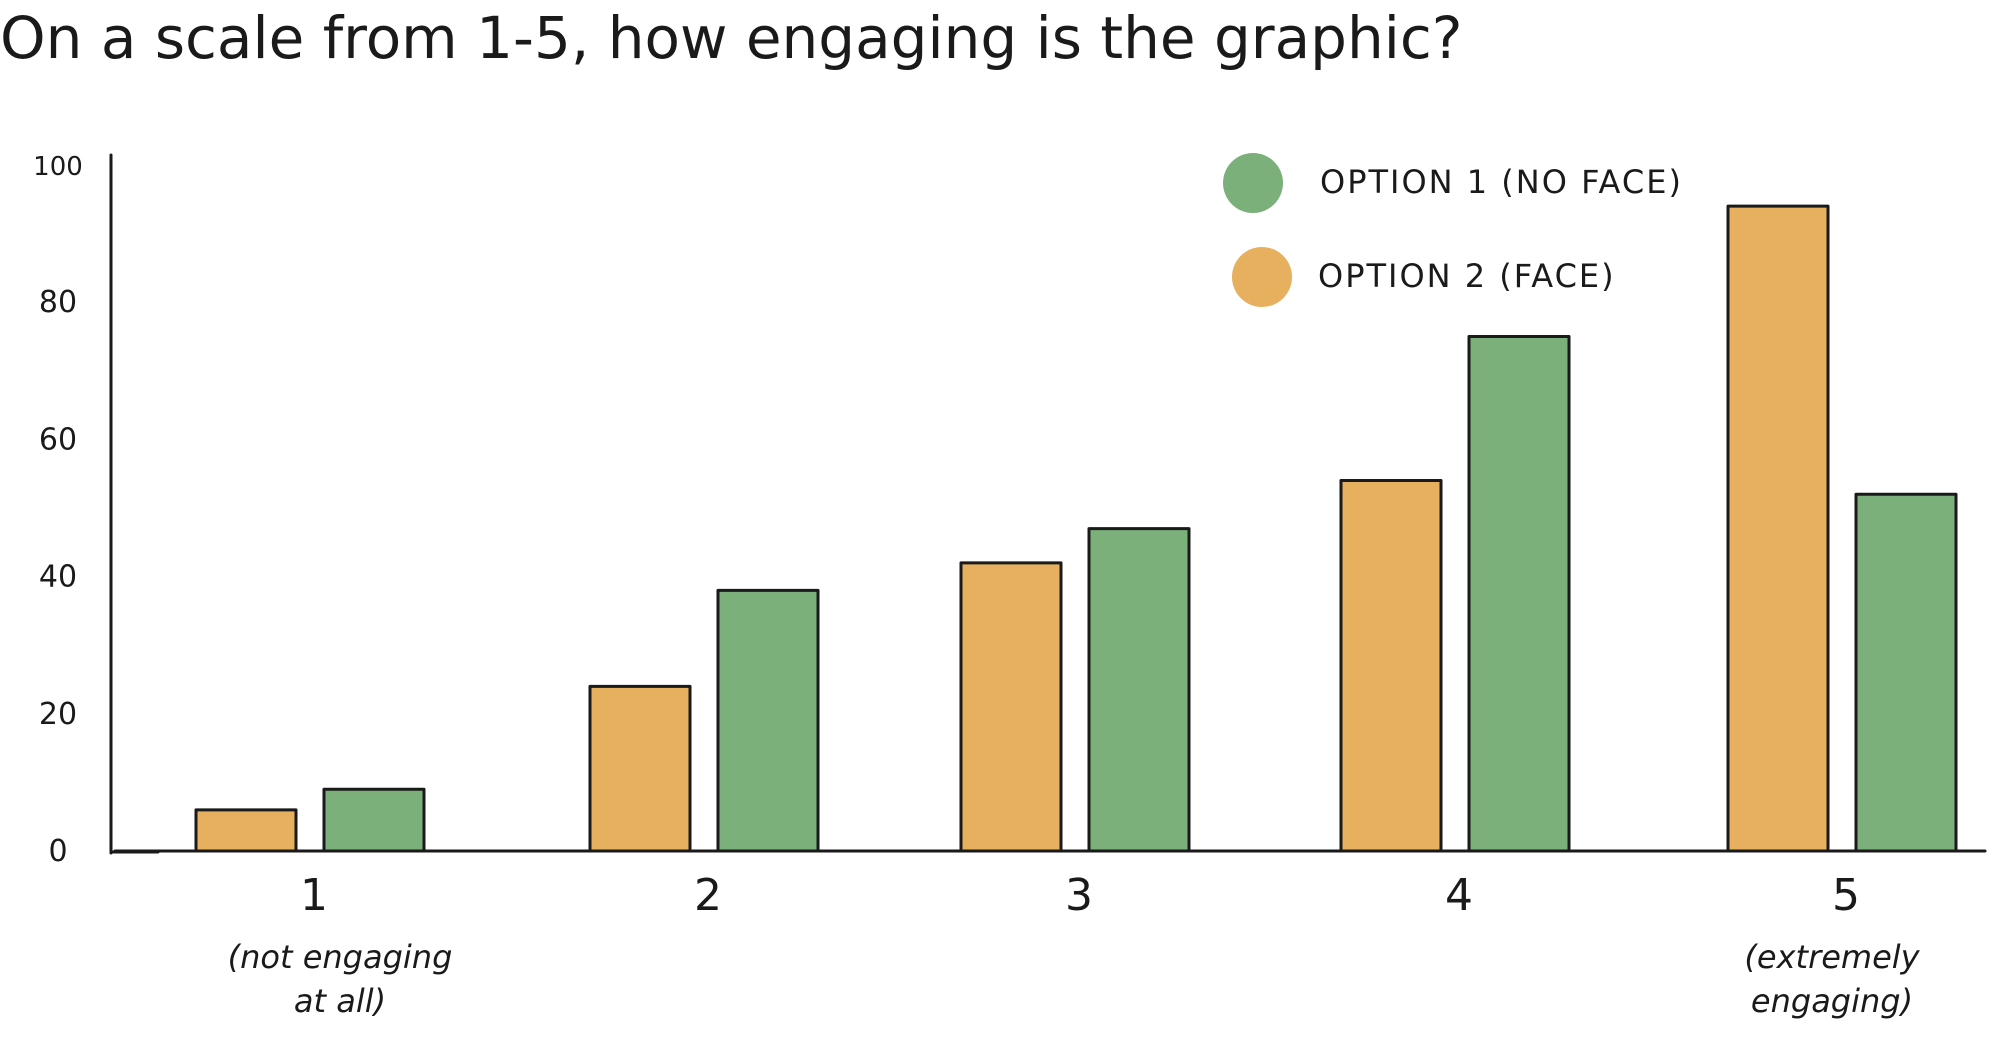 This screenshot has width=2000, height=1058. What do you see at coordinates (1832, 957) in the screenshot?
I see `category-note-5: (extremely` at bounding box center [1832, 957].